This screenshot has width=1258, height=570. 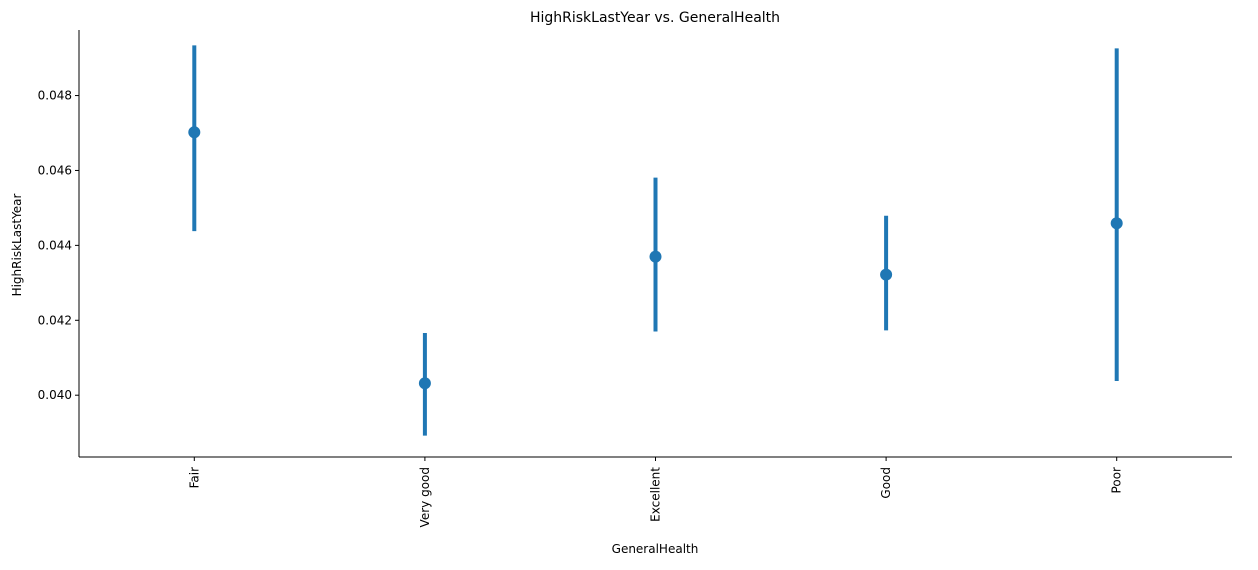 I want to click on chart-title: HighRiskLastYear vs. GeneralHealth, so click(x=655, y=18).